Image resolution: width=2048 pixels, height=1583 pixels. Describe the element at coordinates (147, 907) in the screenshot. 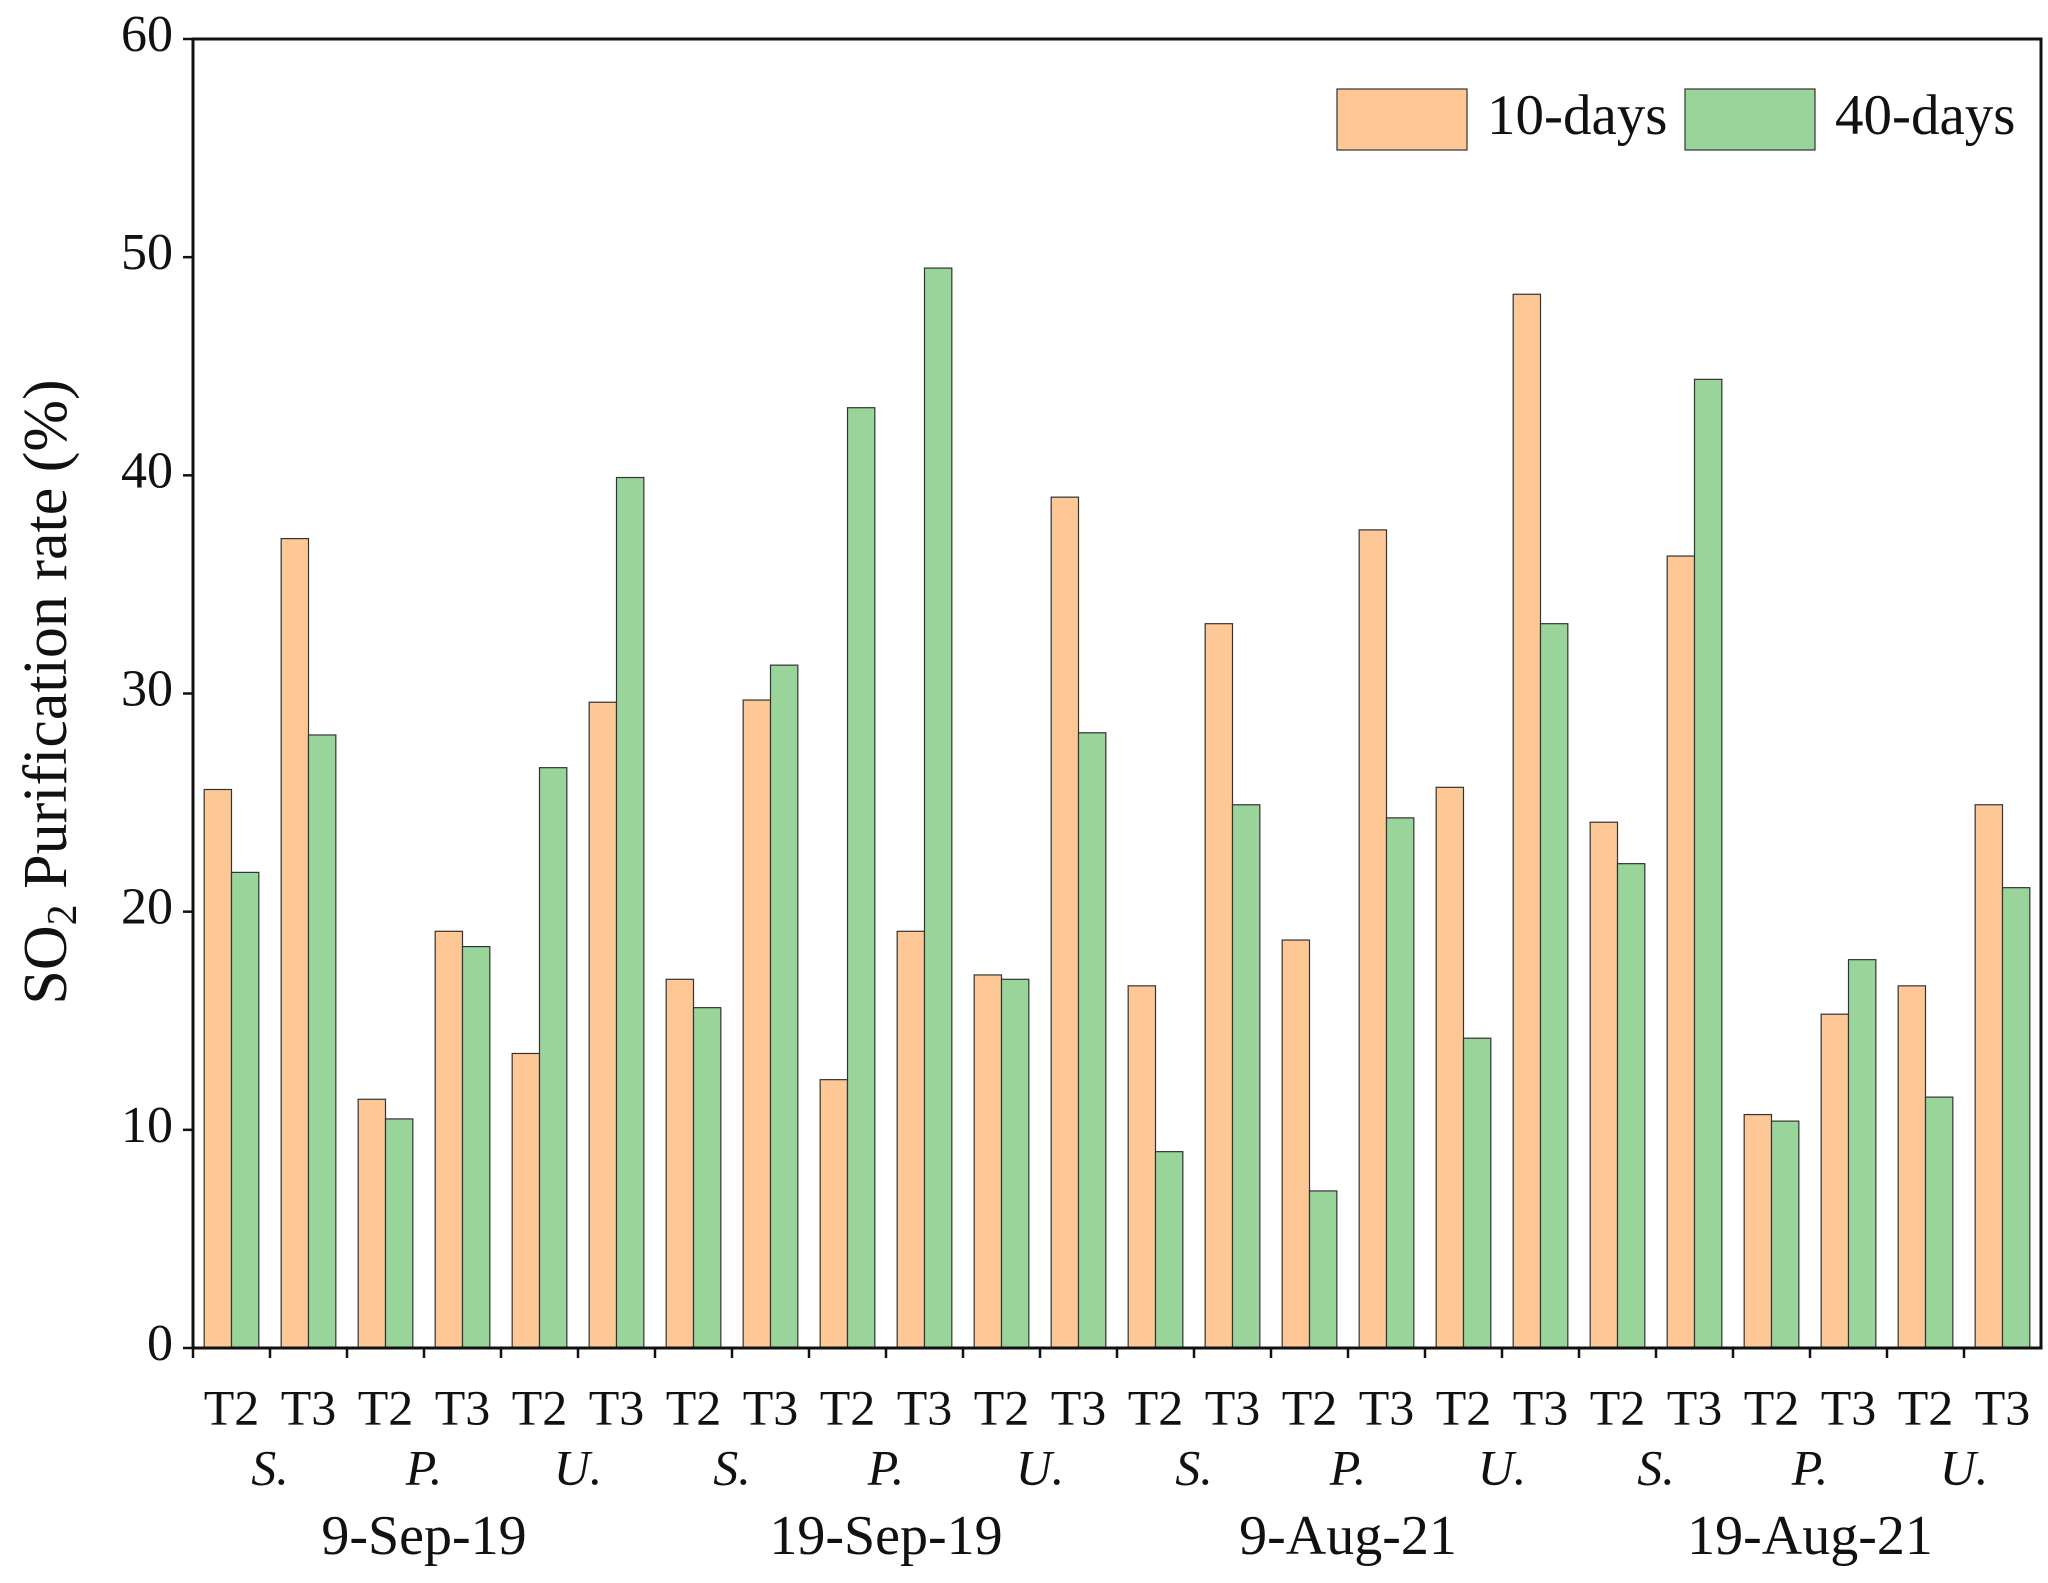

I see `y-tick-label: 20` at that location.